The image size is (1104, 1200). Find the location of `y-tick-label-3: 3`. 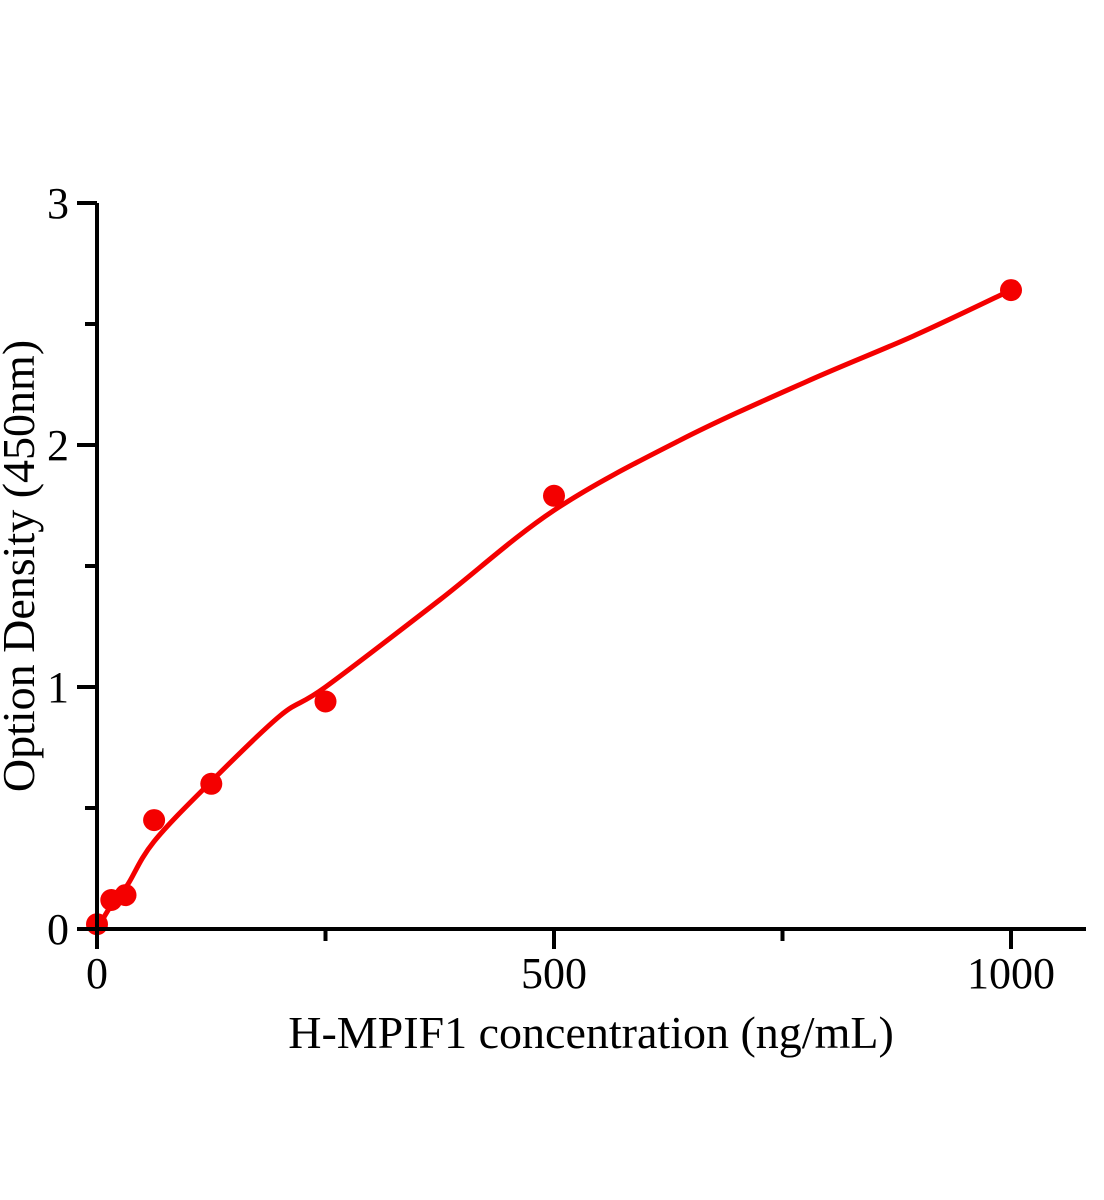

y-tick-label-3: 3 is located at coordinates (58, 203).